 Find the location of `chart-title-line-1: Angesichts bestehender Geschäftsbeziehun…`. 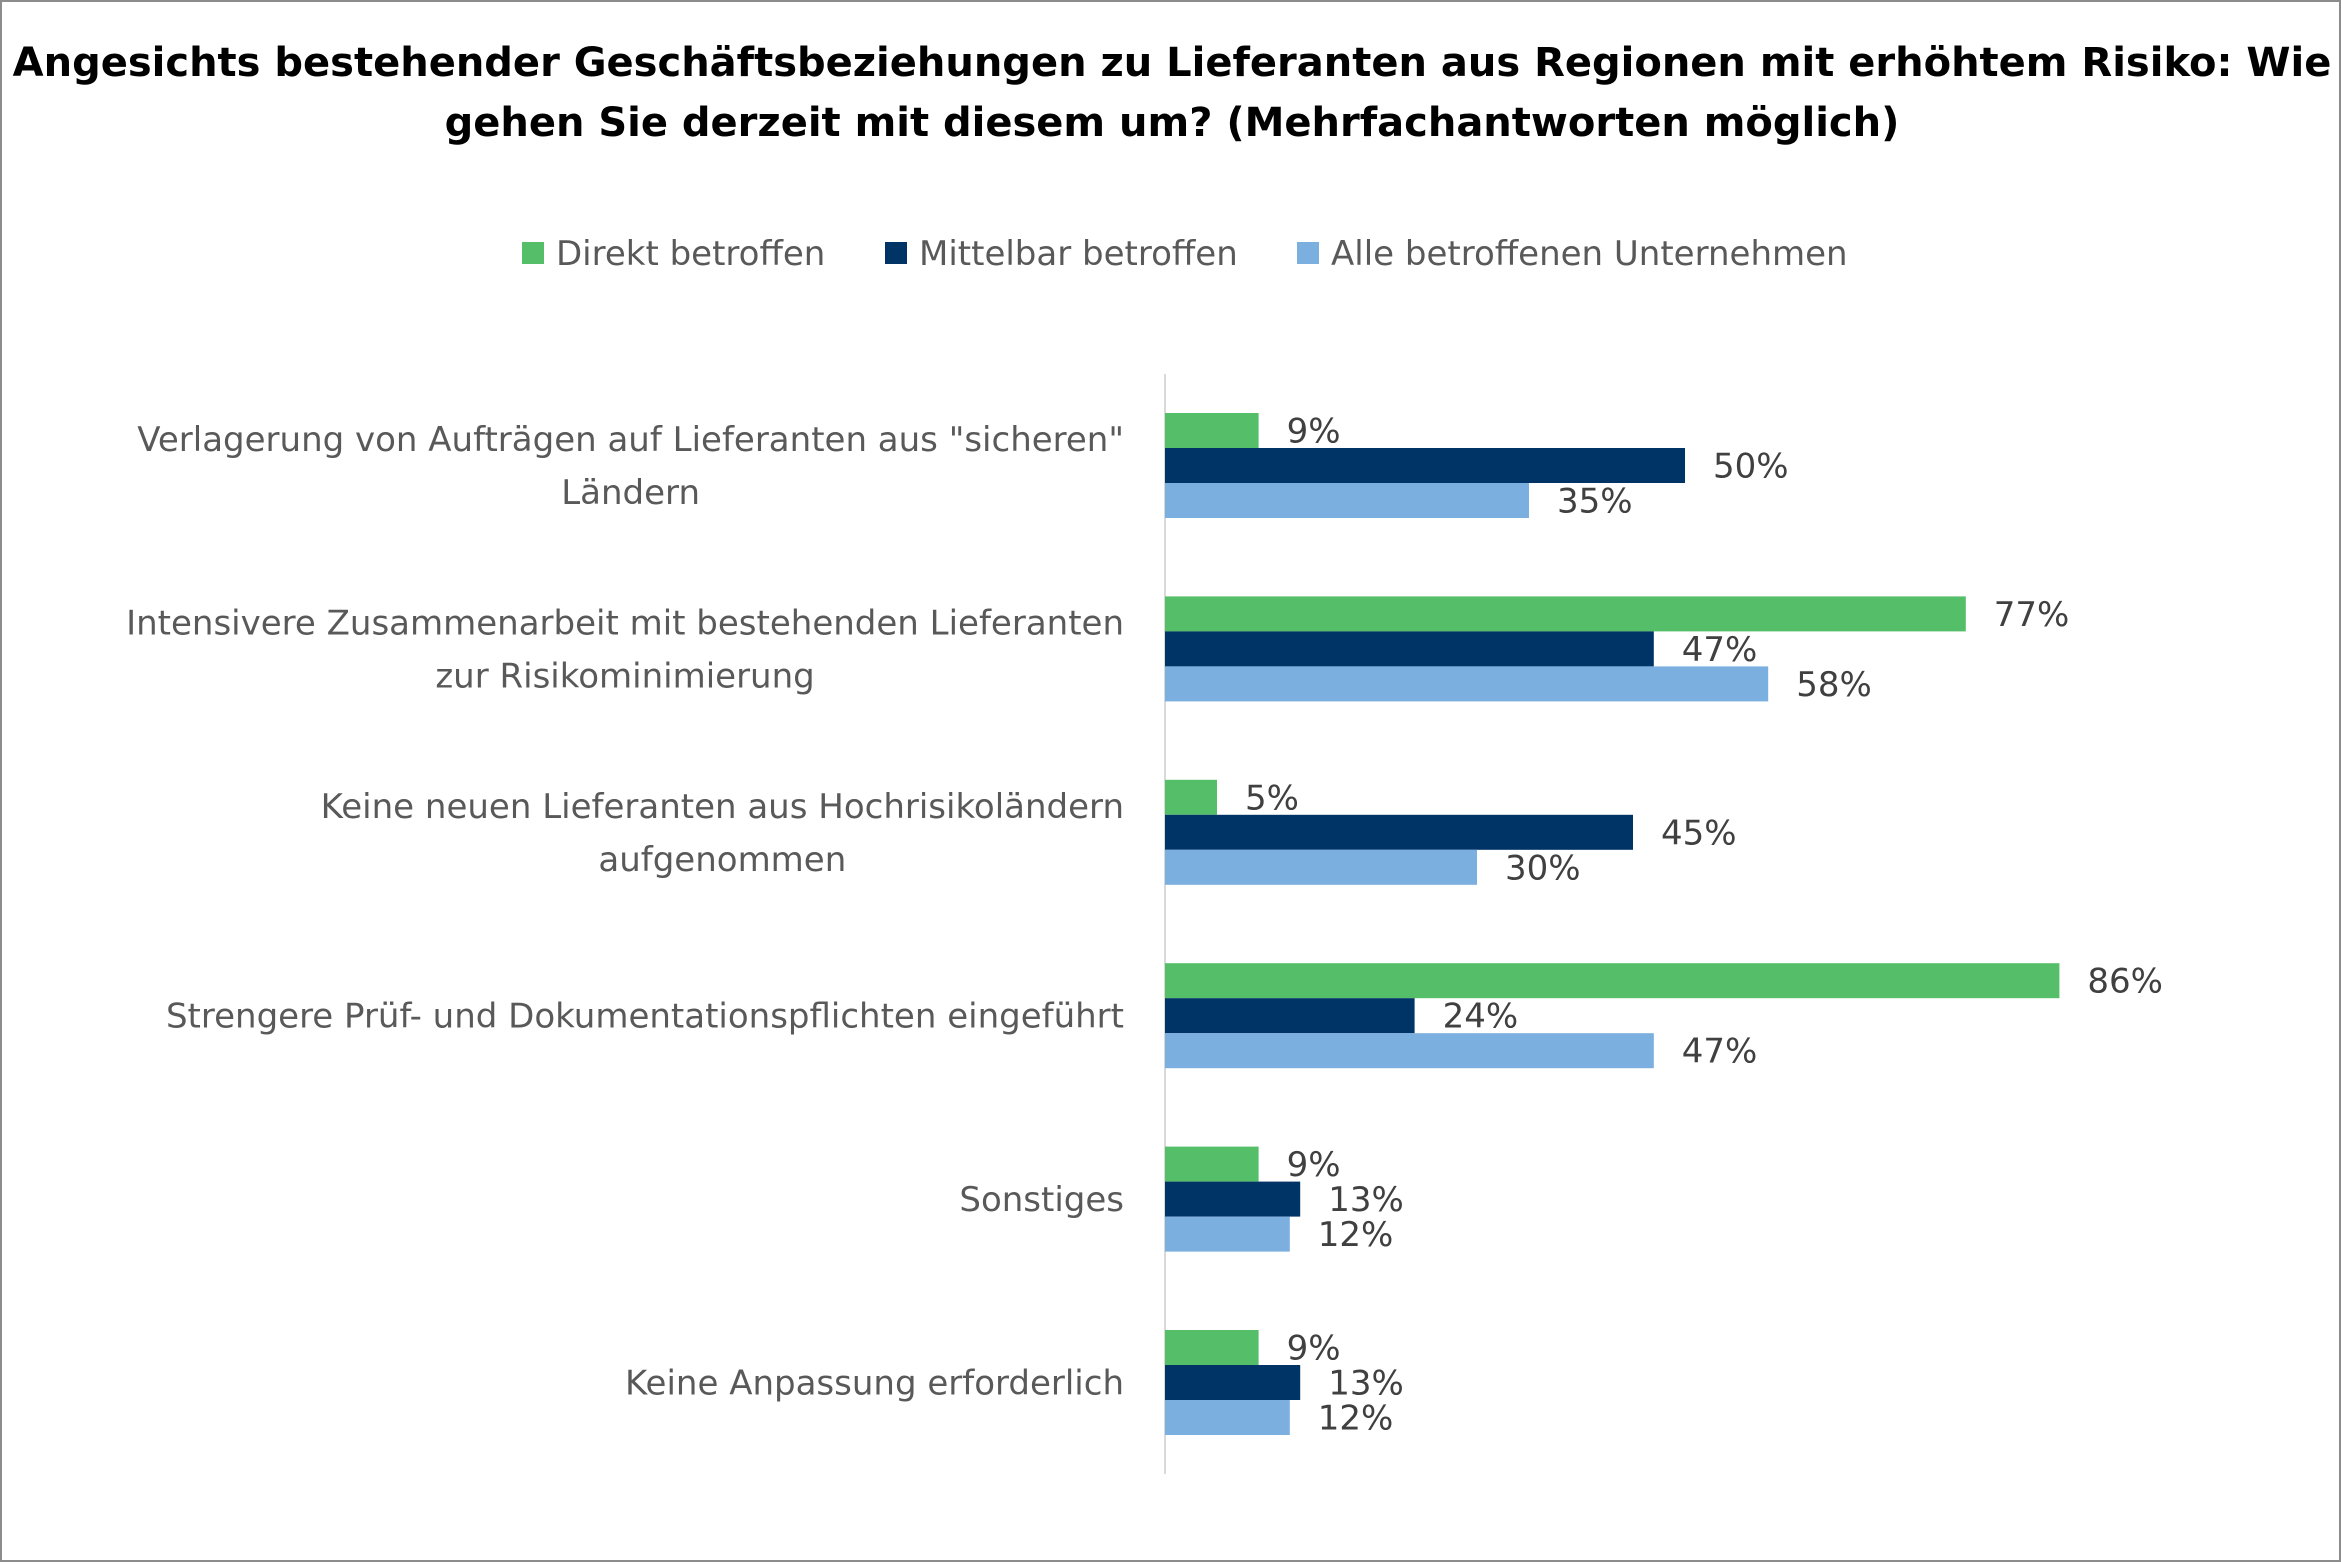

chart-title-line-1: Angesichts bestehender Geschäftsbeziehun… is located at coordinates (1172, 63).